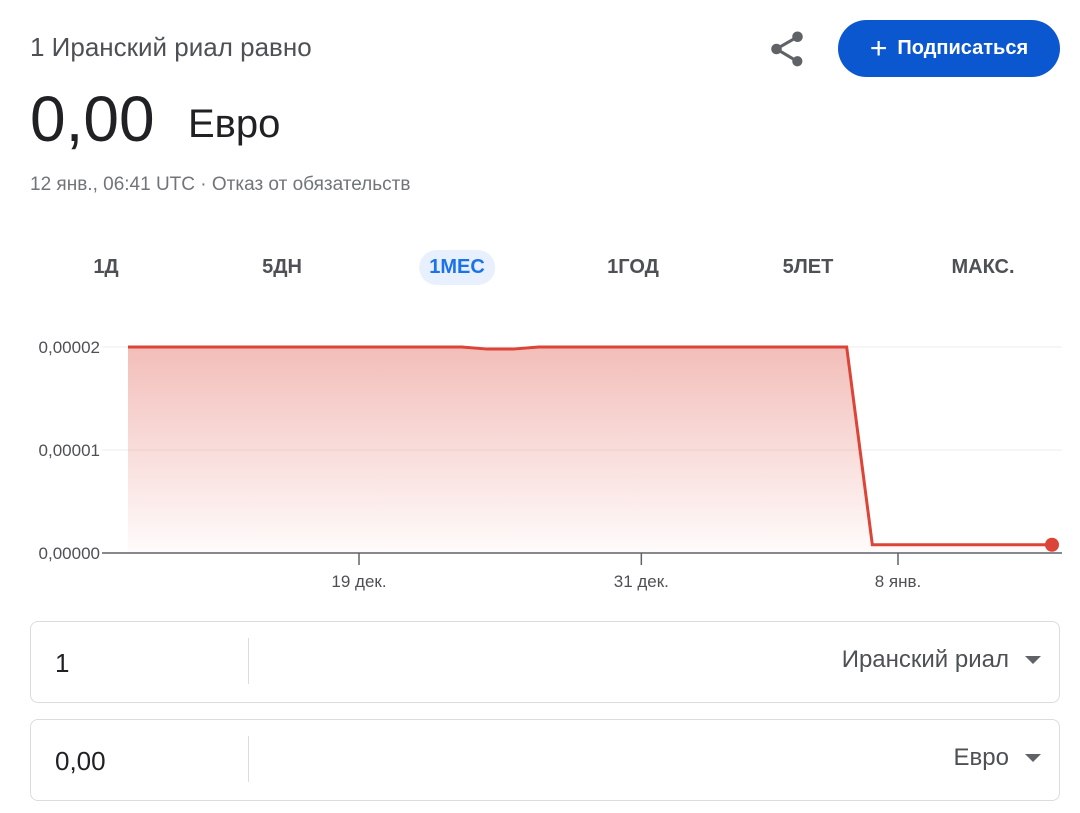 This screenshot has height=813, width=1080. I want to click on amount-input: 1, so click(62, 663).